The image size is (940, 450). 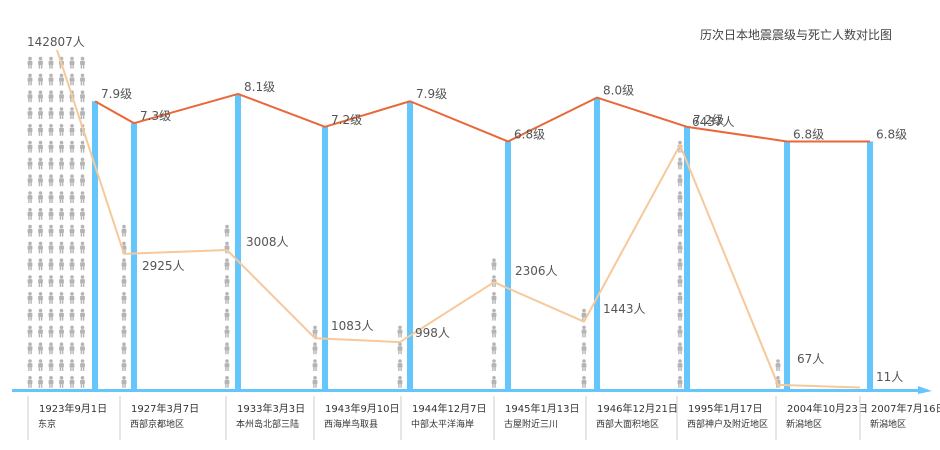 I want to click on category-region-label: 古屋附近三川, so click(x=531, y=424).